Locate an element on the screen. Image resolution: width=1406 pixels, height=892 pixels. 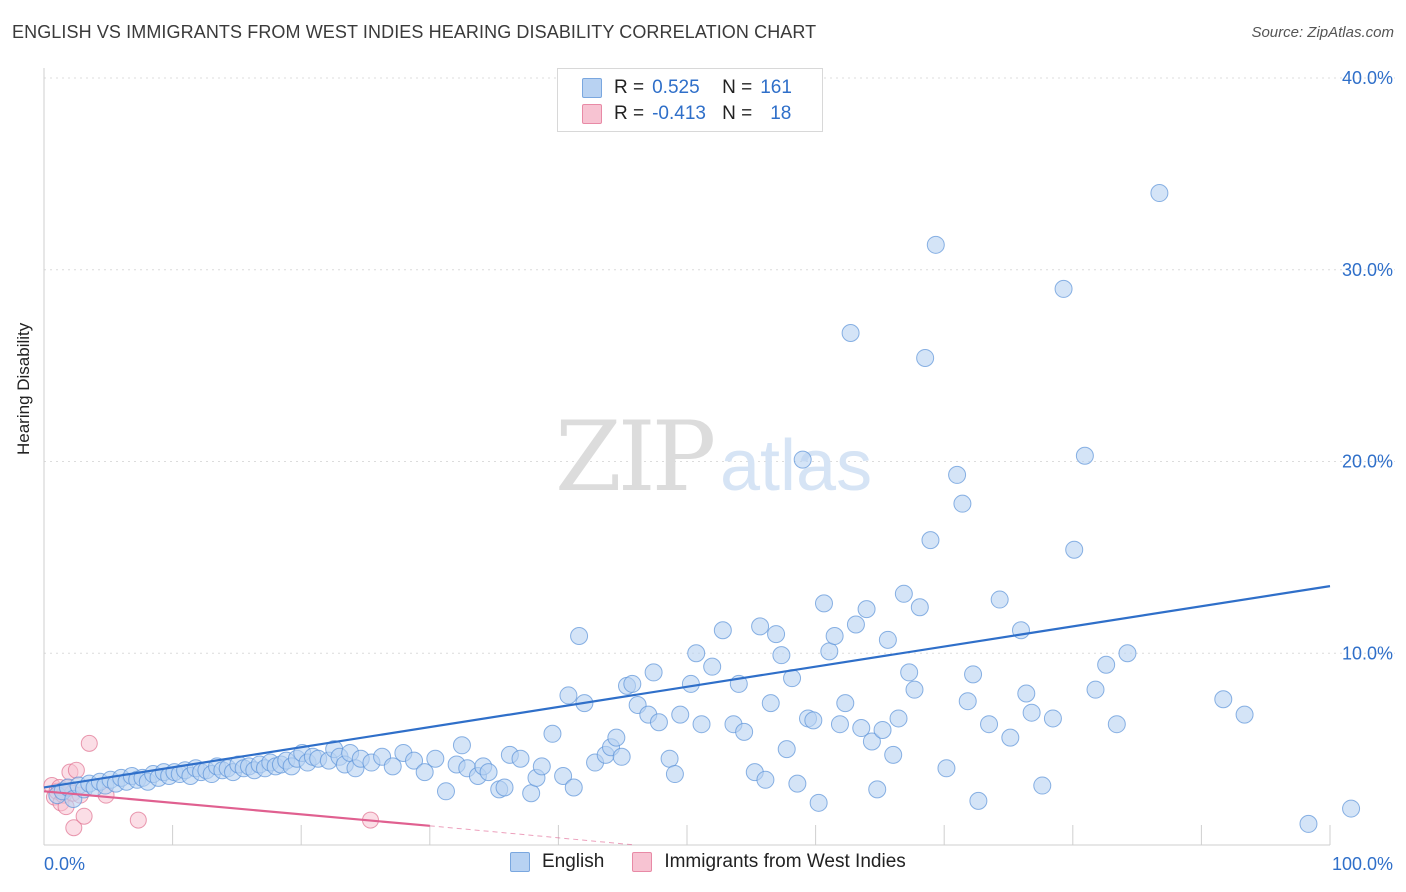
legend-n-label: N = is located at coordinates (737, 87).